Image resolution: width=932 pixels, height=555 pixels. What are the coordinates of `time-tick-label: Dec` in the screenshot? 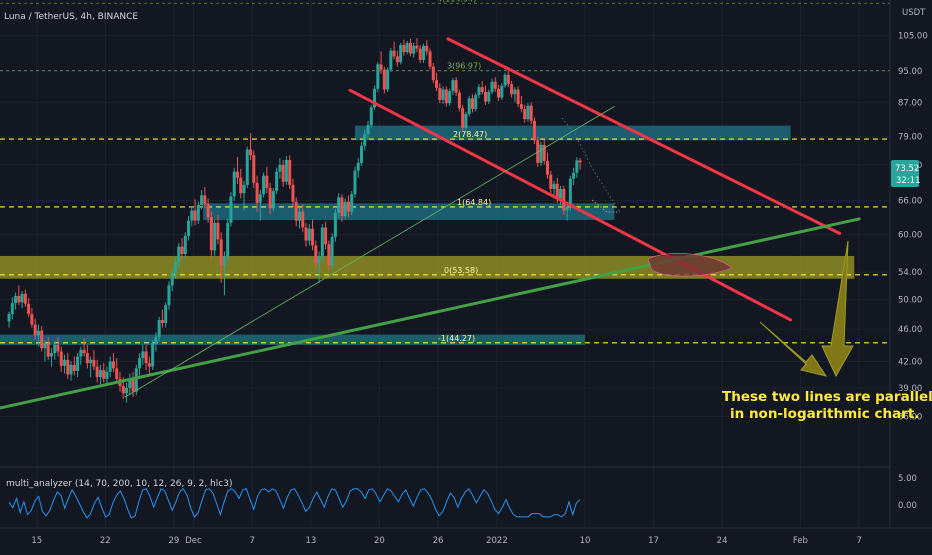 It's located at (193, 541).